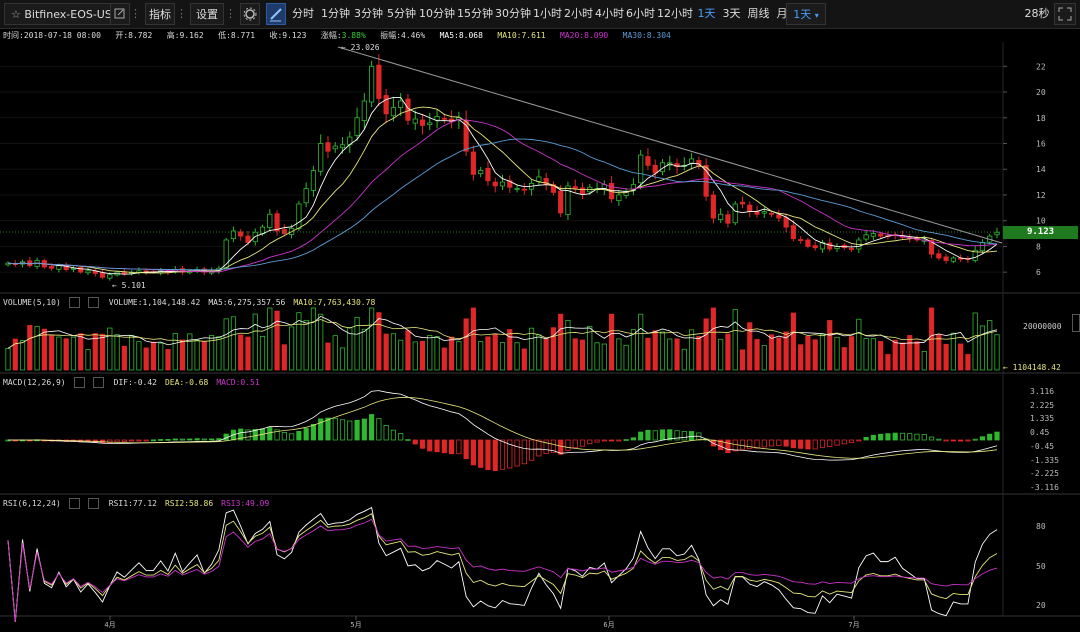 The height and width of the screenshot is (632, 1080). I want to click on open-value: 8.782, so click(140, 35).